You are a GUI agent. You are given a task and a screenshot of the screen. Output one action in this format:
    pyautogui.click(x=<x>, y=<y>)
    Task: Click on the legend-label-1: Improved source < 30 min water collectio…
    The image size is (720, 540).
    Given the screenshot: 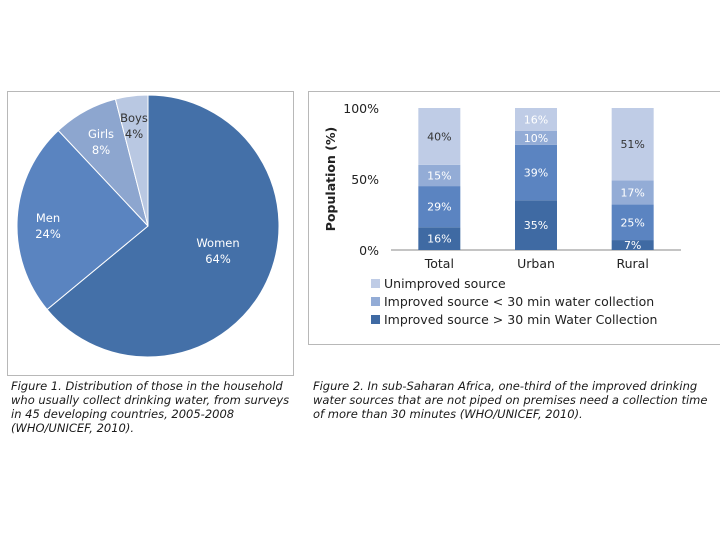 What is the action you would take?
    pyautogui.click(x=519, y=301)
    